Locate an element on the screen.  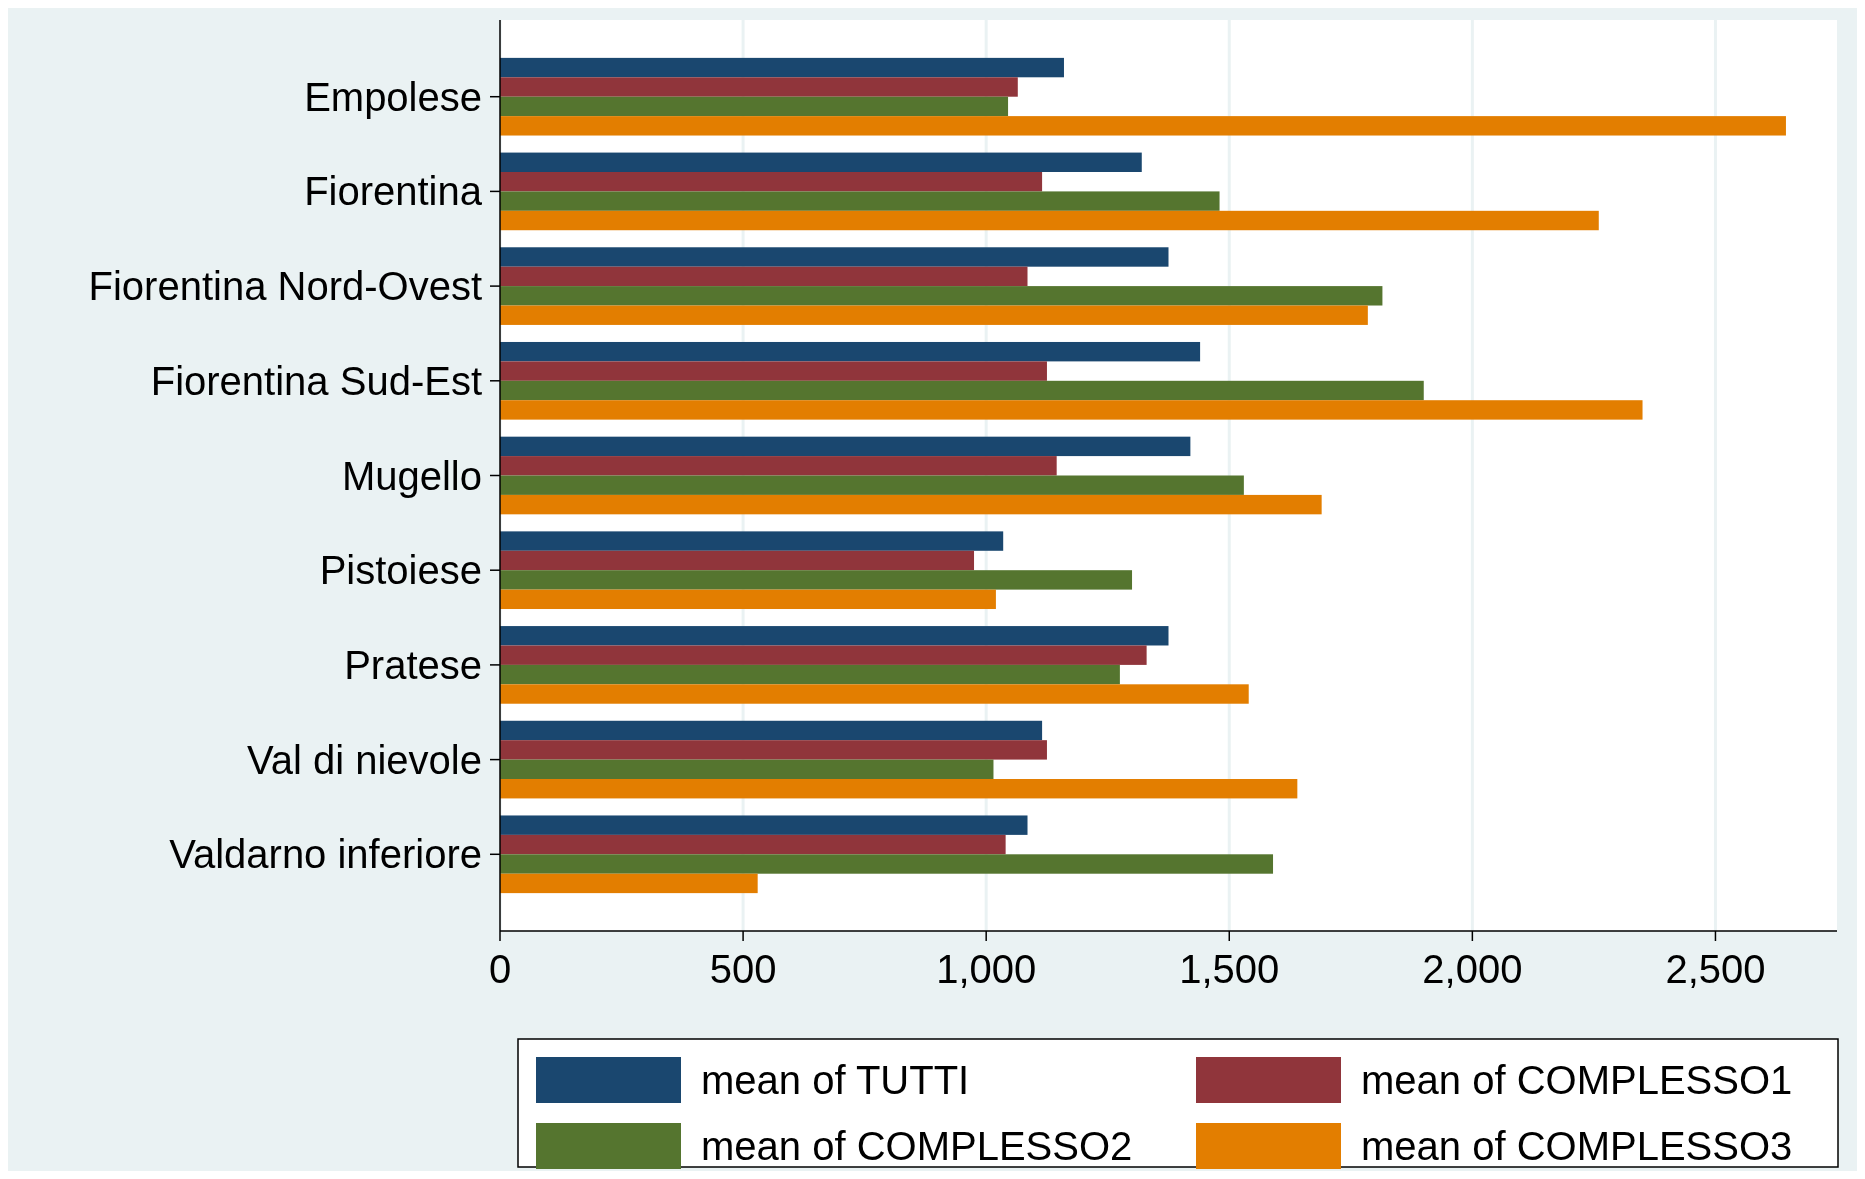
x-tick-label: 1,500 is located at coordinates (1229, 969).